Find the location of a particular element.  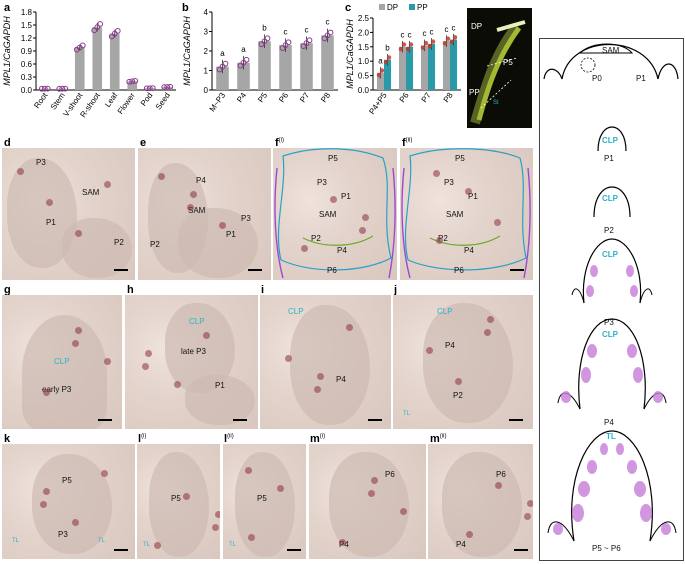

significance-letter: a is located at coordinates (243, 49).